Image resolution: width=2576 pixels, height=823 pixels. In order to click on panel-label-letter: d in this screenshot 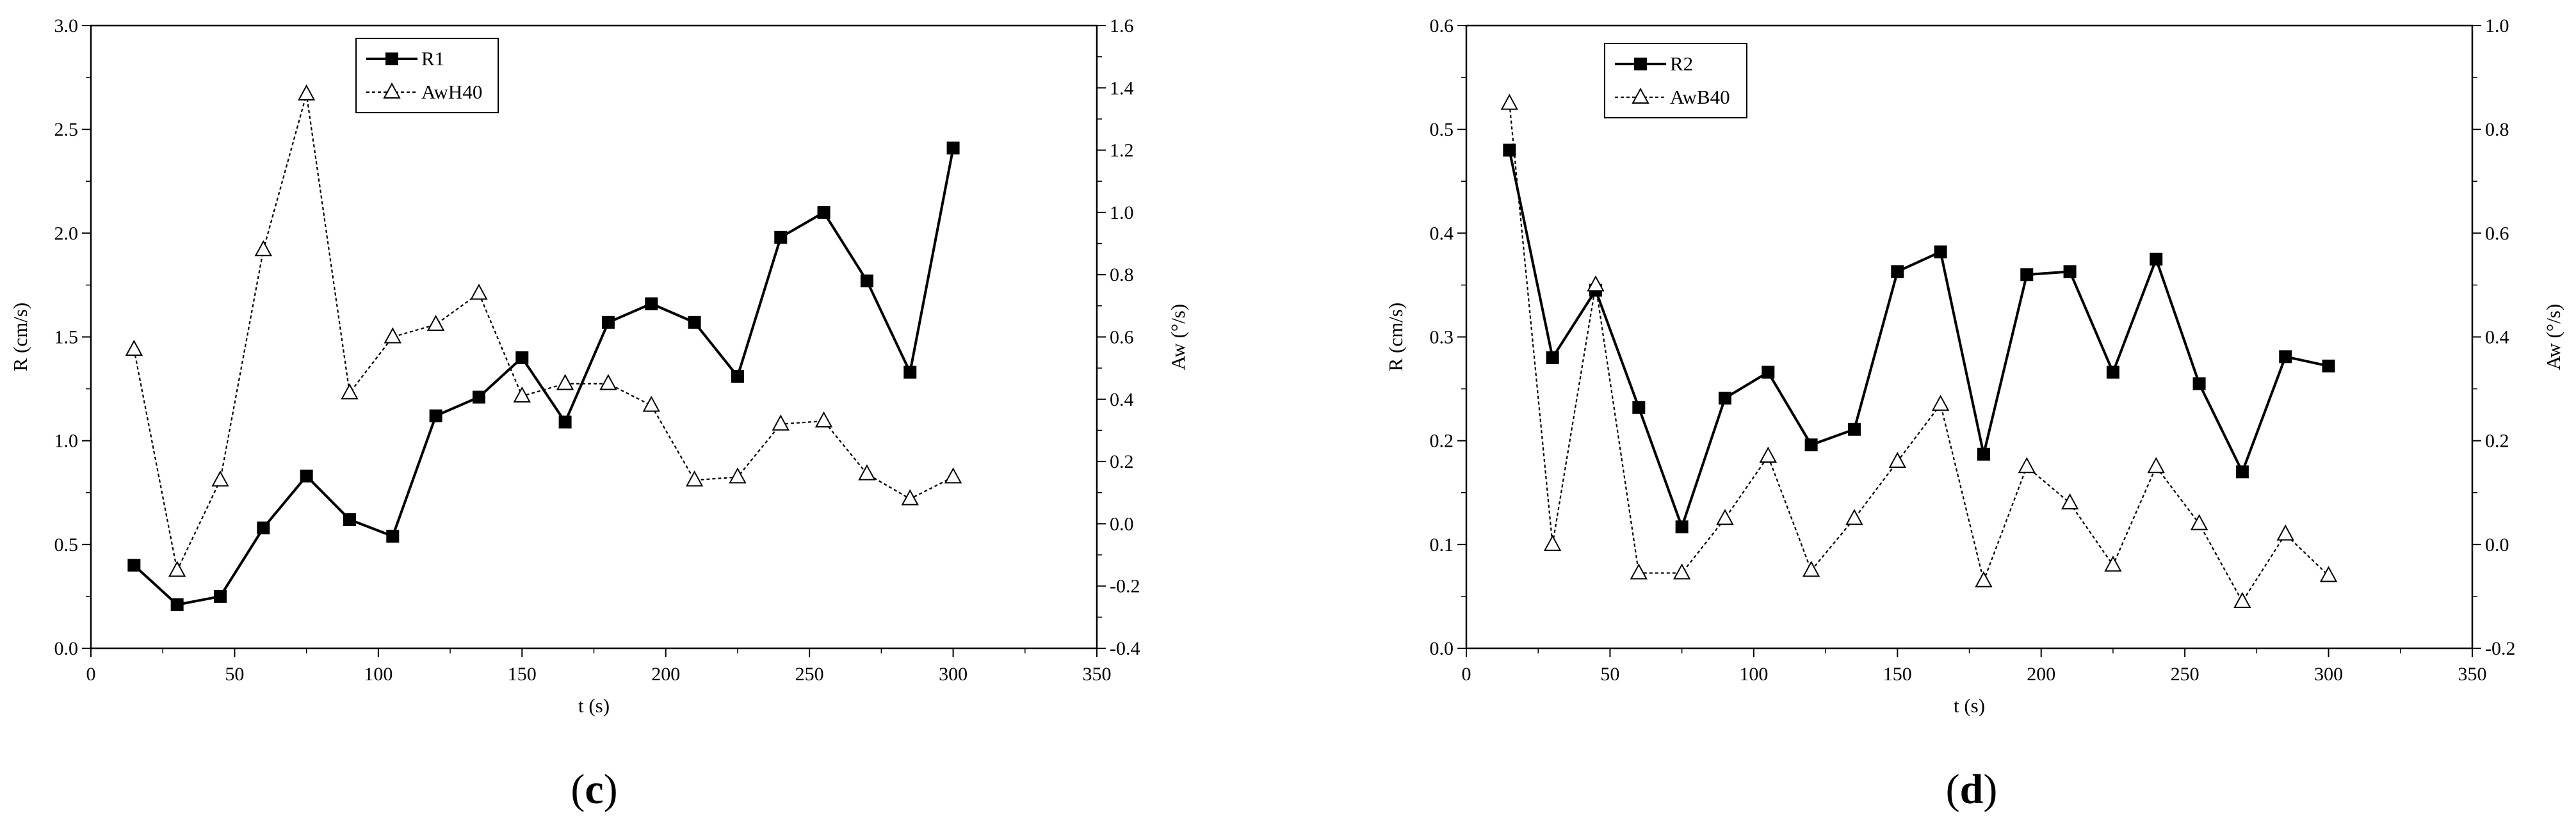, I will do `click(1972, 789)`.